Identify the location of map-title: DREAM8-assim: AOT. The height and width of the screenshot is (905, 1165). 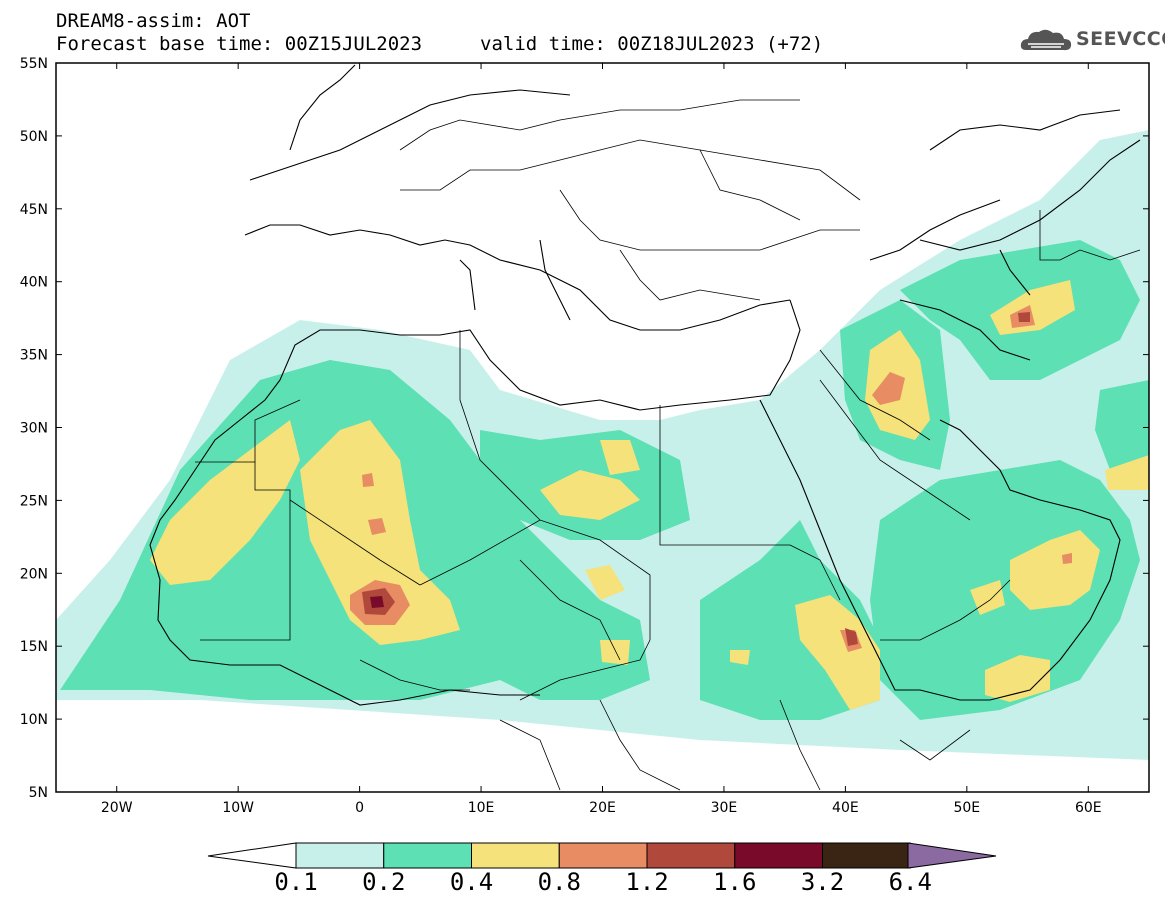
(153, 21).